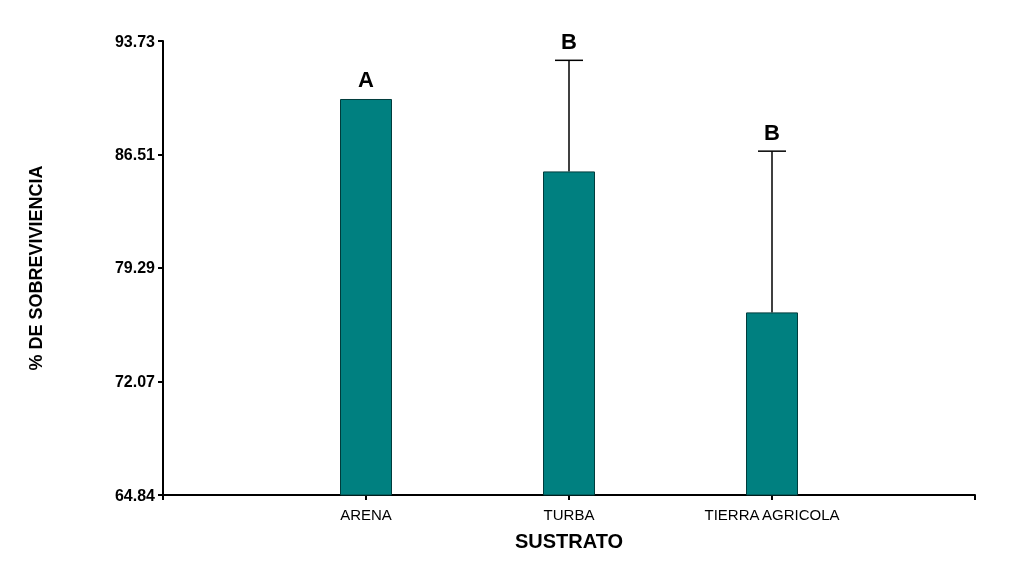  Describe the element at coordinates (135, 495) in the screenshot. I see `y-tick-label: 64.84` at that location.